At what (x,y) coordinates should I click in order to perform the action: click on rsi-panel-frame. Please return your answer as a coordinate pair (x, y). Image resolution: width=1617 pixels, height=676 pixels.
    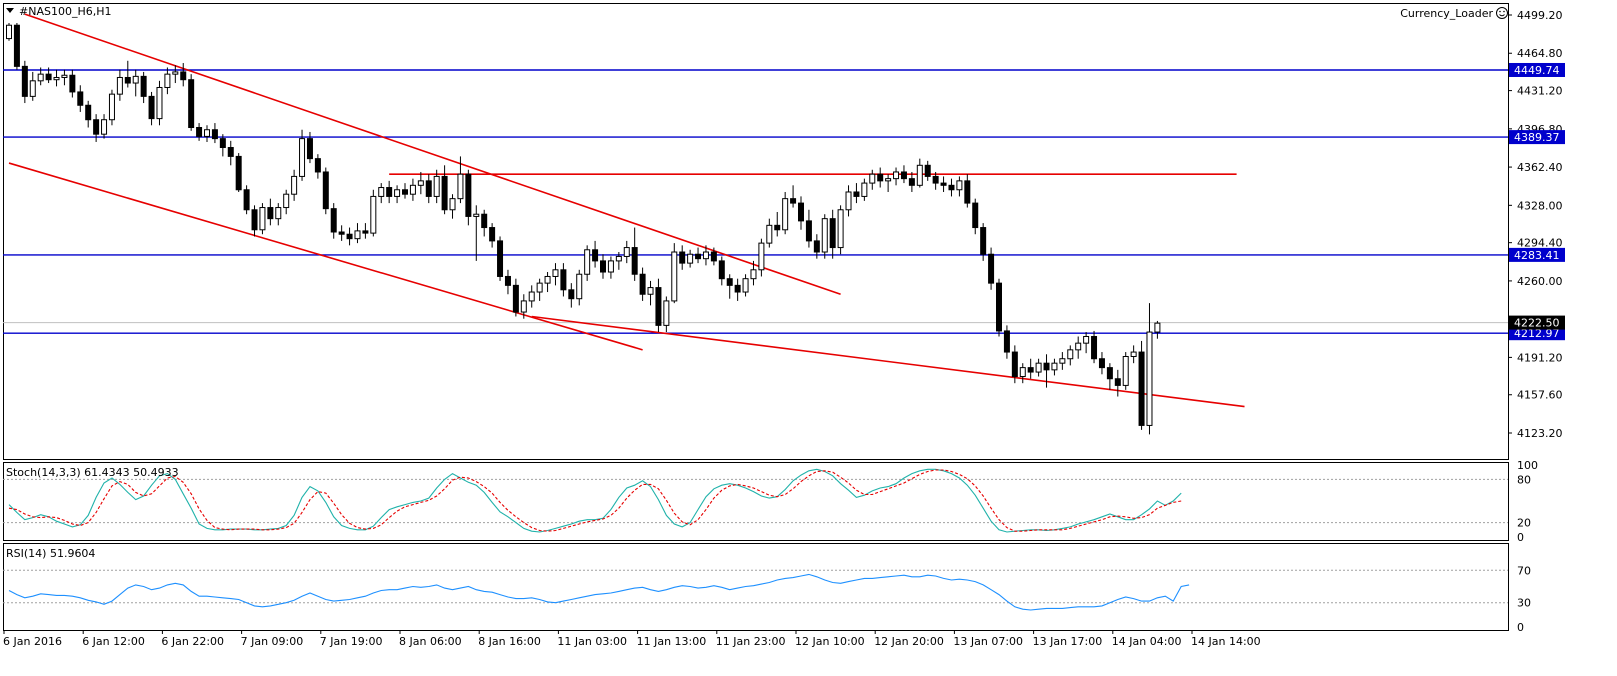
    Looking at the image, I should click on (756, 587).